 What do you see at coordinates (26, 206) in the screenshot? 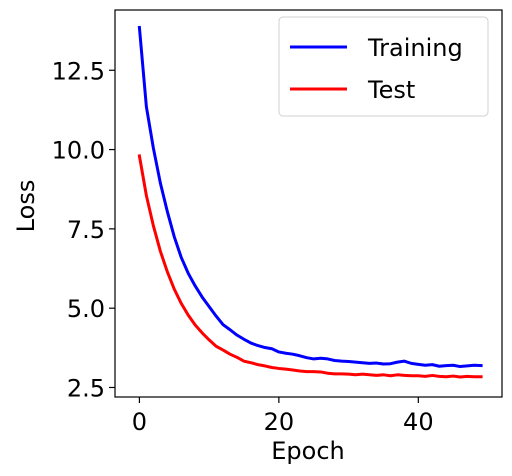
I see `y-axis-label: Loss` at bounding box center [26, 206].